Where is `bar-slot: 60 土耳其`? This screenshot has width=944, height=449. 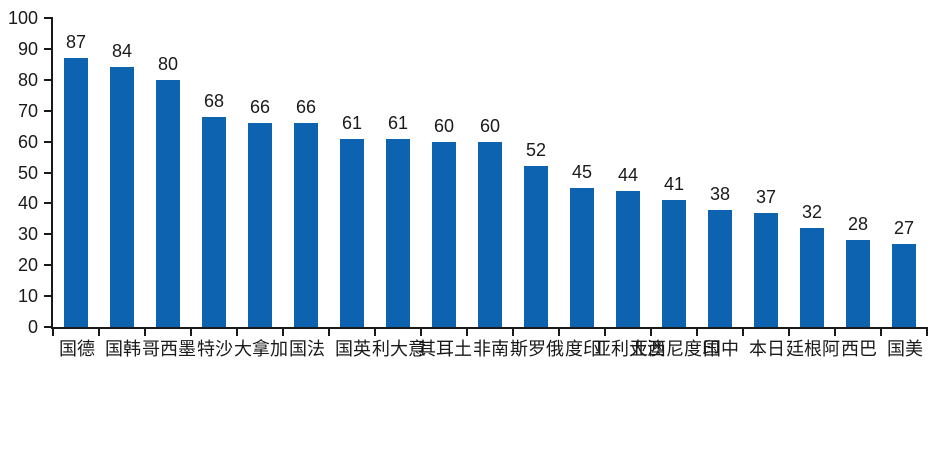 bar-slot: 60 土耳其 is located at coordinates (444, 189).